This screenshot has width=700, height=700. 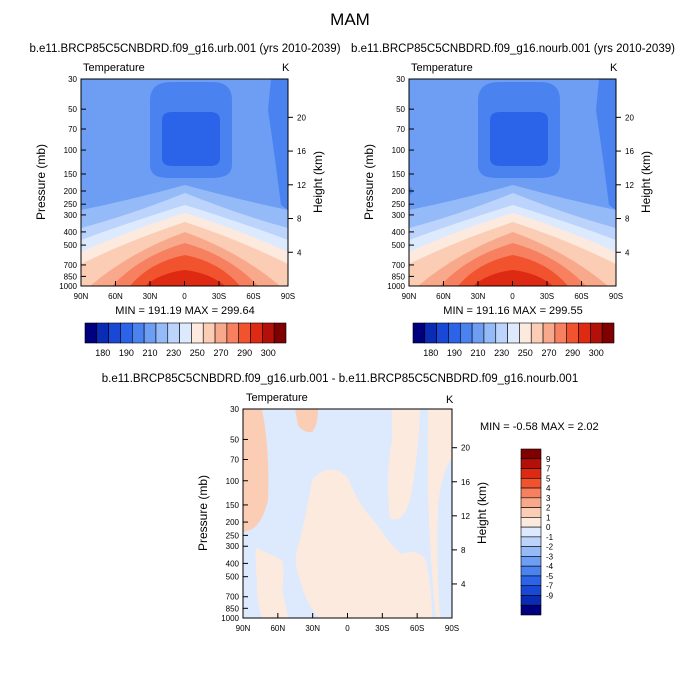 What do you see at coordinates (102, 353) in the screenshot?
I see `colorbar-label: 180` at bounding box center [102, 353].